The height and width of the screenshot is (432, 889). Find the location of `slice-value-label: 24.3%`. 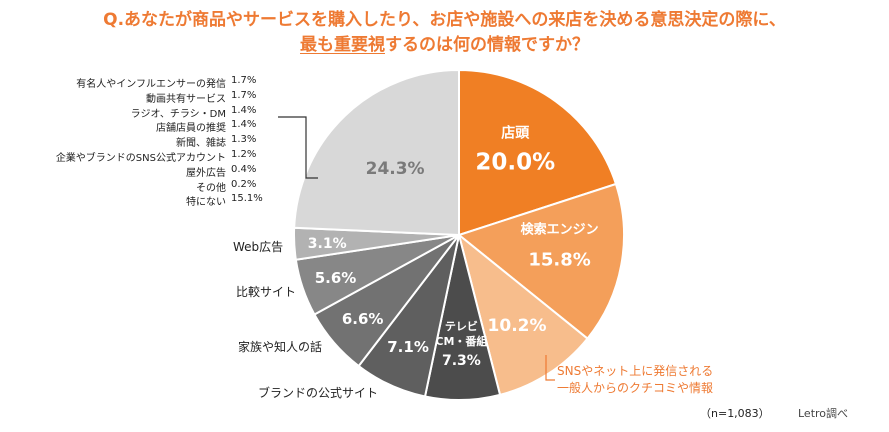

slice-value-label: 24.3% is located at coordinates (395, 169).